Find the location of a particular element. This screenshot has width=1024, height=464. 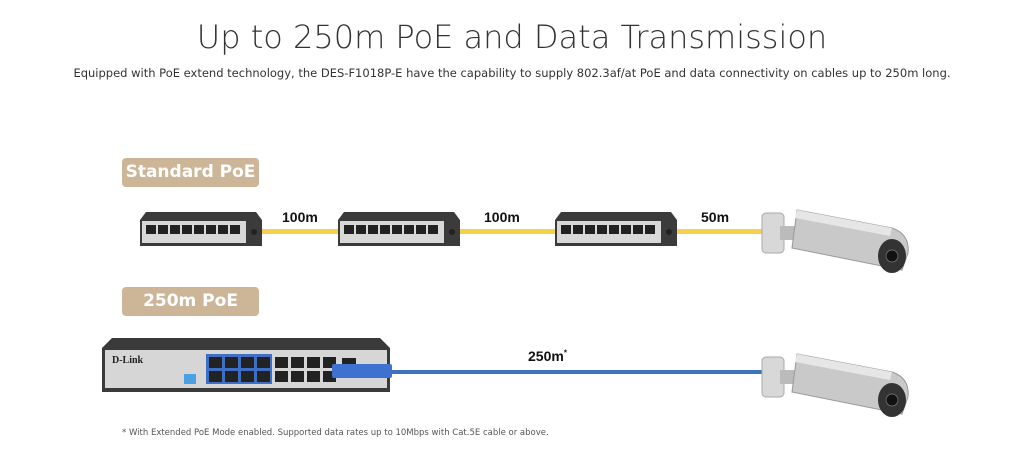

page-title: Up to 250m PoE and Data Transmission is located at coordinates (512, 37).